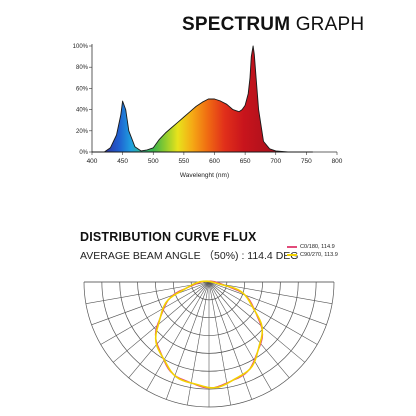 The image size is (416, 416). I want to click on x-tick-label: 700, so click(275, 161).